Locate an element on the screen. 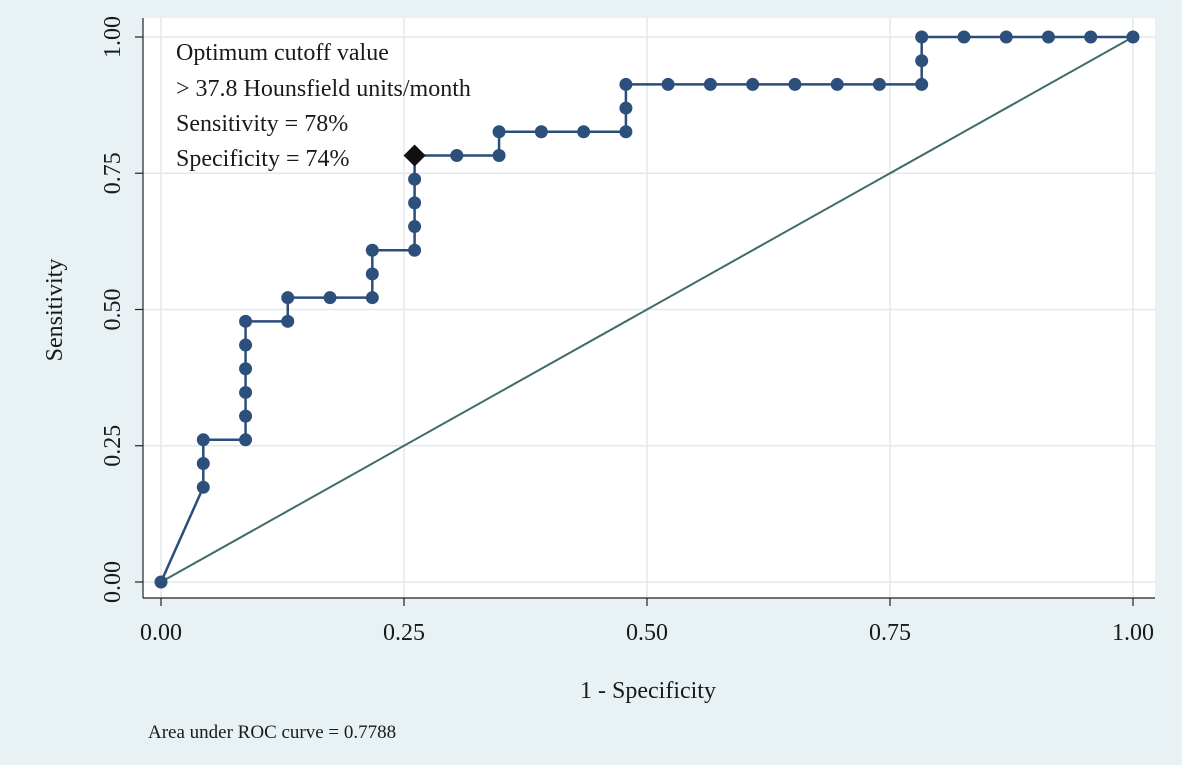 The image size is (1182, 765). x-axis-label: 1 - Specificity is located at coordinates (648, 691).